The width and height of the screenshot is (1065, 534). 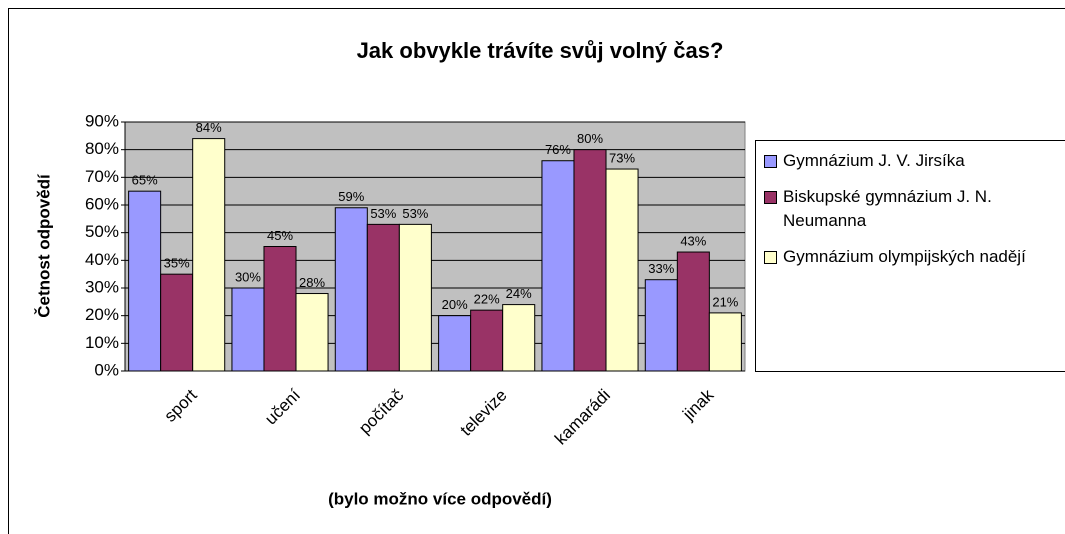 I want to click on legend-entry: Gymnázium olympijských nadějí, so click(x=914, y=257).